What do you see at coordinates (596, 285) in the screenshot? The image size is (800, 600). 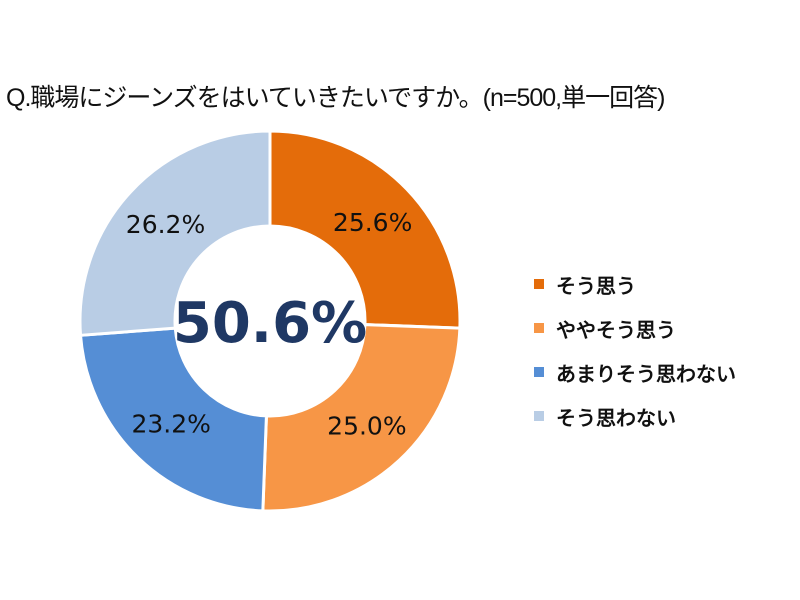 I see `legend-label: そう思う` at bounding box center [596, 285].